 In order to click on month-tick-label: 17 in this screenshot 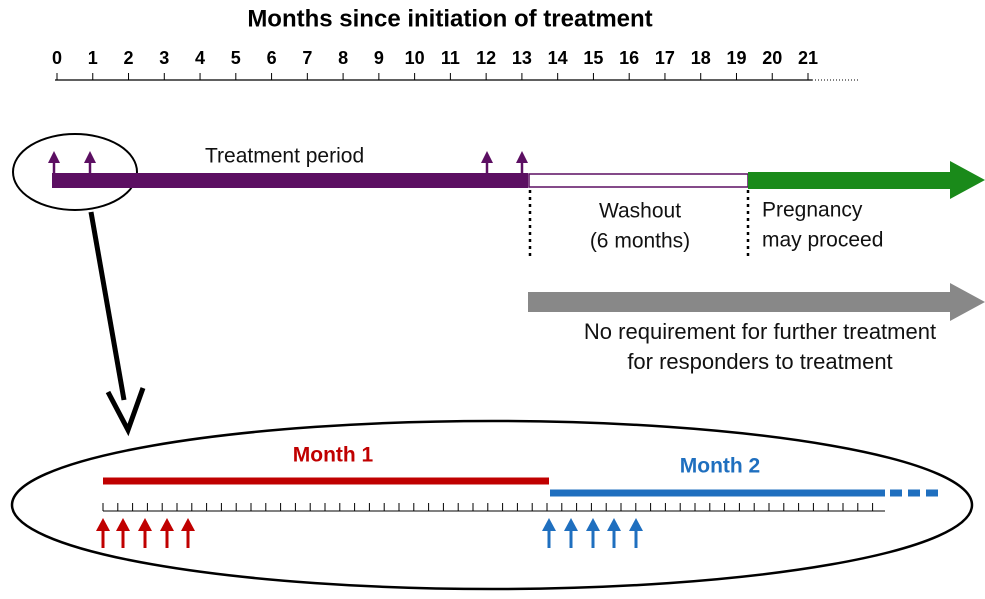, I will do `click(665, 58)`.